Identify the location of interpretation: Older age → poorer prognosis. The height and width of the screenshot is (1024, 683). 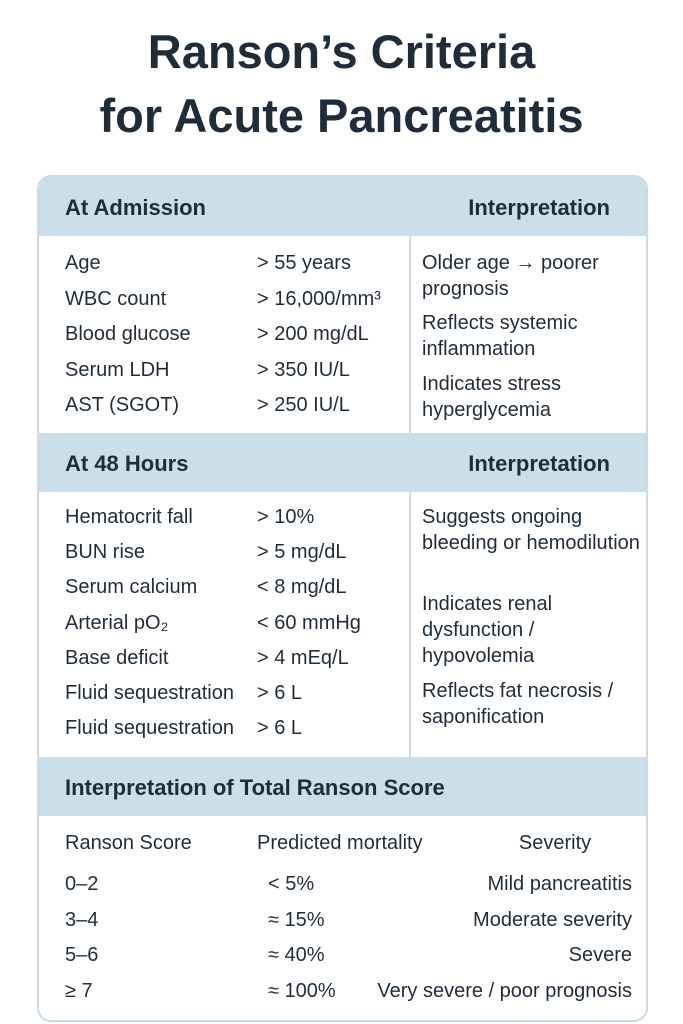
(510, 276).